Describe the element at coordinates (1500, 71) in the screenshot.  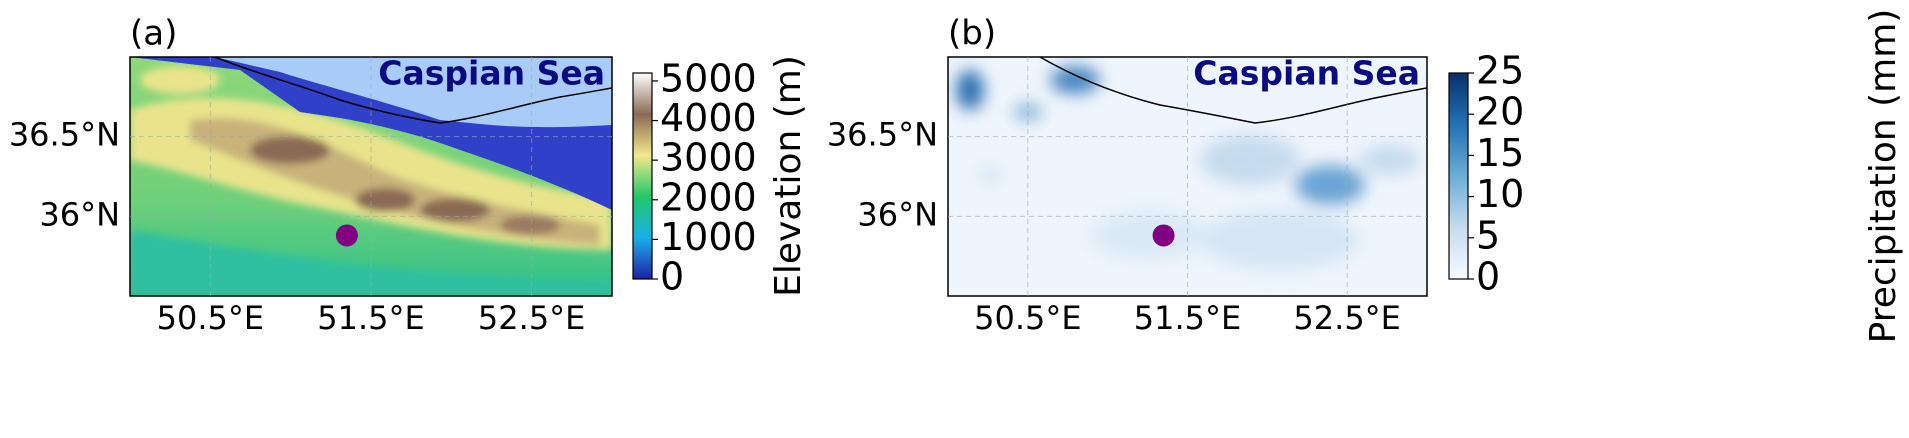
I see `colorbar-tick-label: 25` at that location.